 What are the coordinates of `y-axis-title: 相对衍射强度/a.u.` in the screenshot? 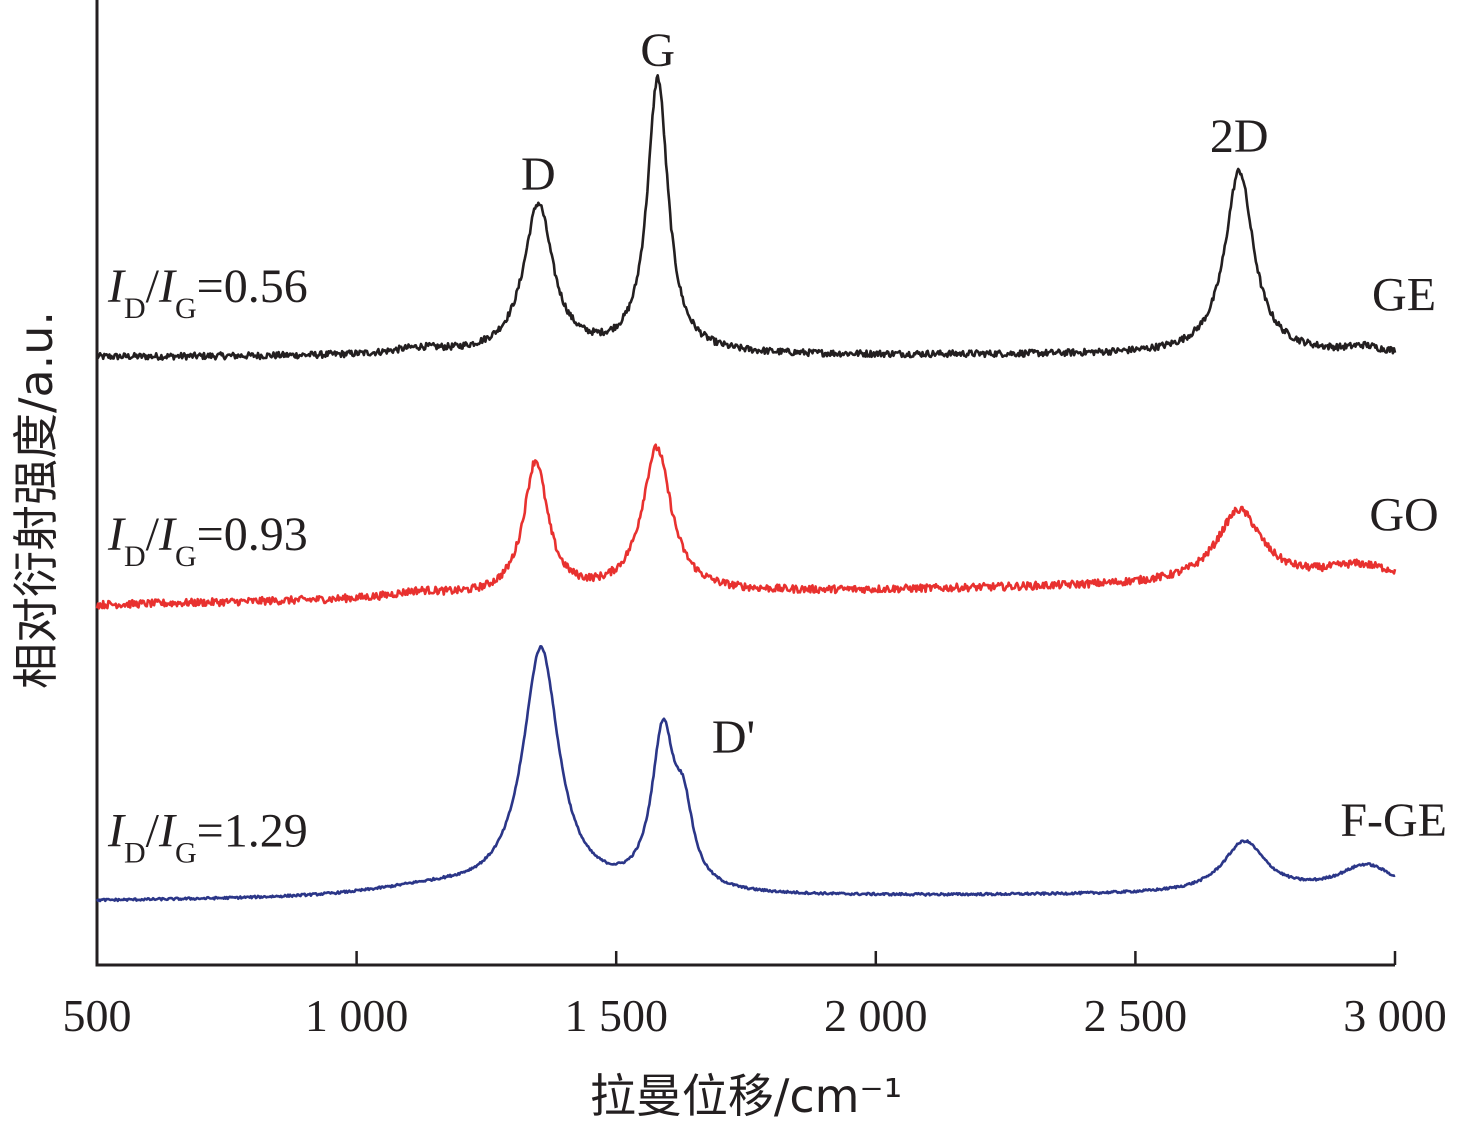 It's located at (36, 500).